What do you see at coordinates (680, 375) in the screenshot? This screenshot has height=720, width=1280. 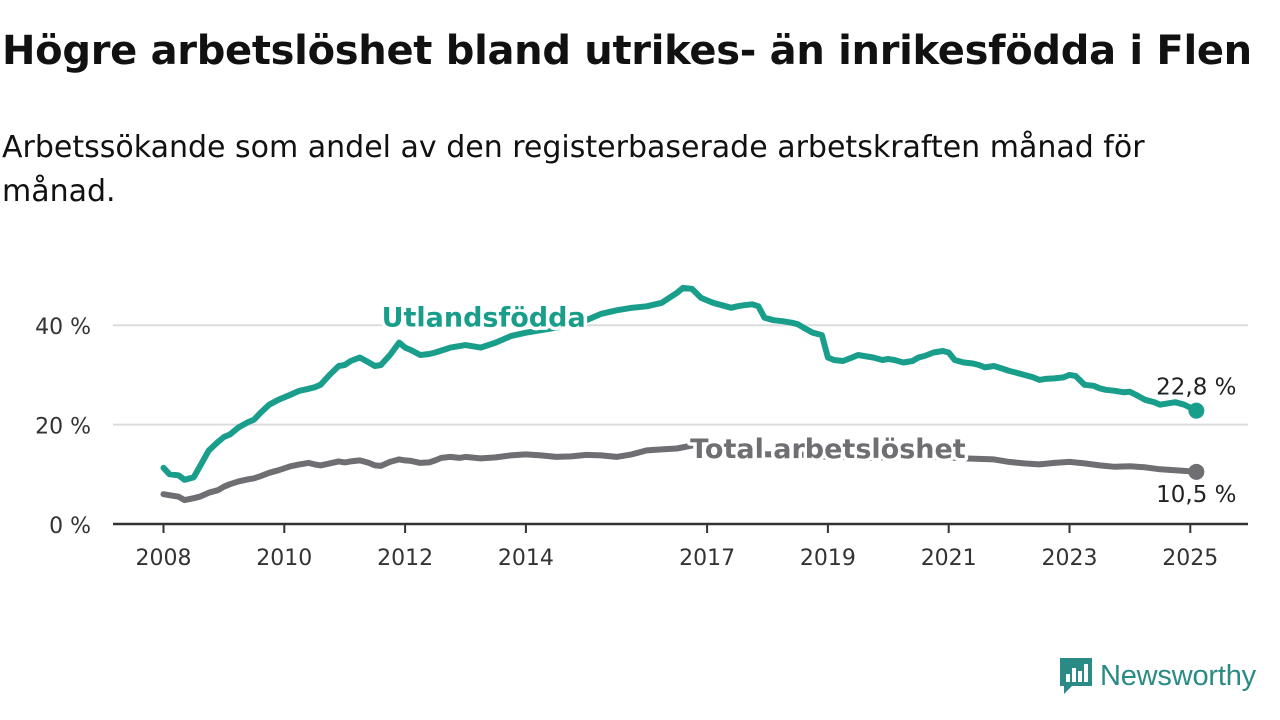 I see `gridlines` at bounding box center [680, 375].